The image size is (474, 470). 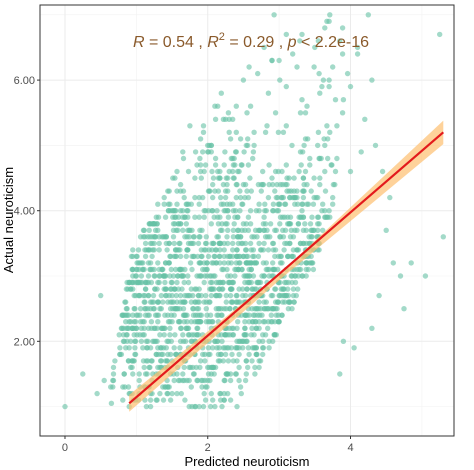 What do you see at coordinates (8, 220) in the screenshot?
I see `y-axis-title: Actual neuroticism` at bounding box center [8, 220].